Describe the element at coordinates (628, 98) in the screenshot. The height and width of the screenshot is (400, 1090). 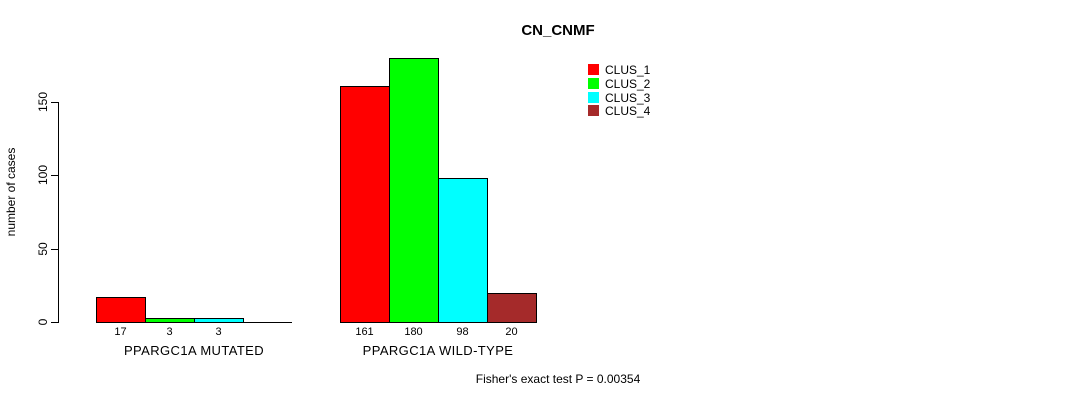
I see `legend-label: CLUS_3` at that location.